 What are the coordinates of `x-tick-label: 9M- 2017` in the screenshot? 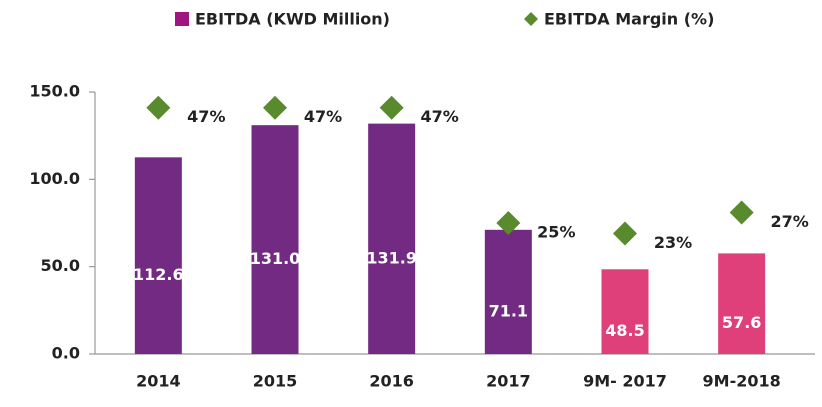 It's located at (625, 381).